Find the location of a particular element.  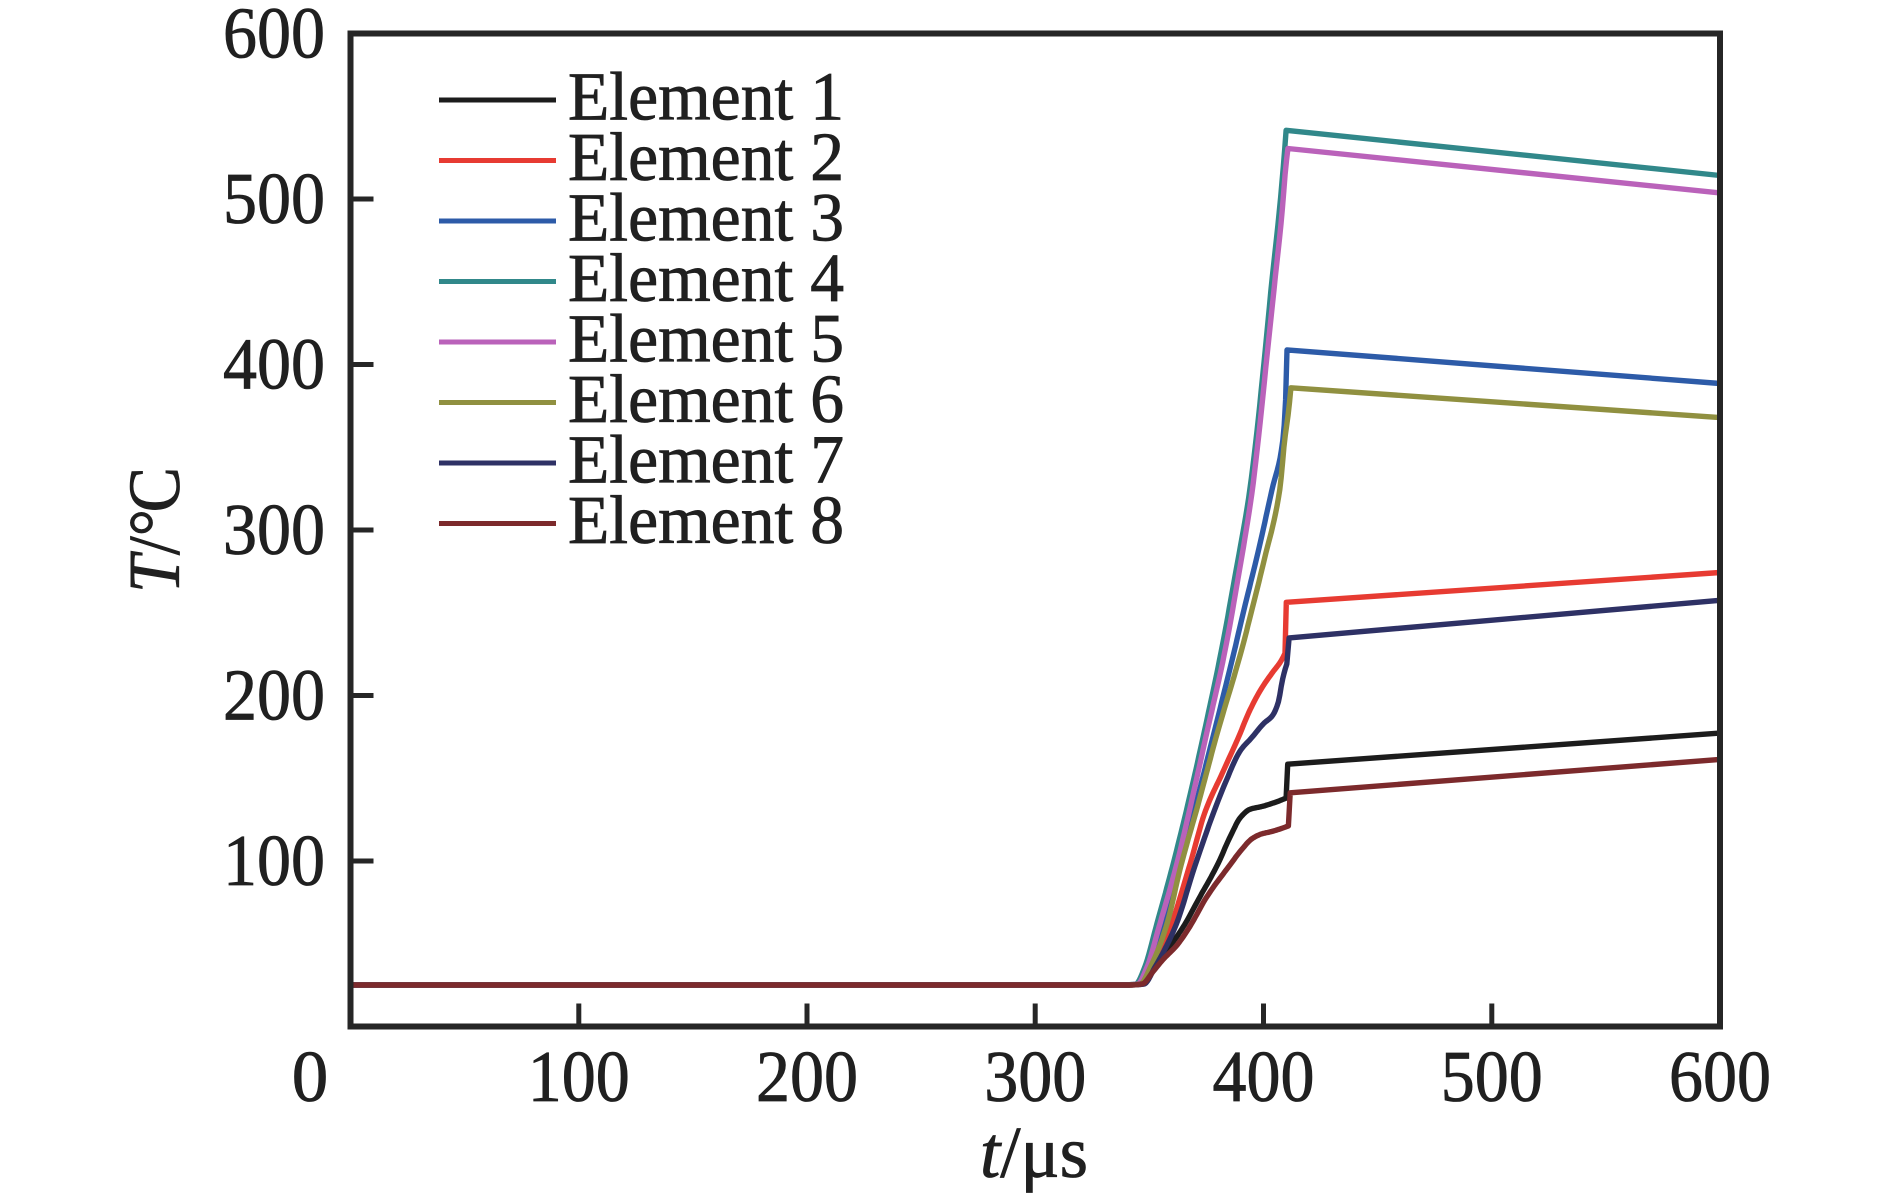

svg-text: t/μs is located at coordinates (1034, 1152).